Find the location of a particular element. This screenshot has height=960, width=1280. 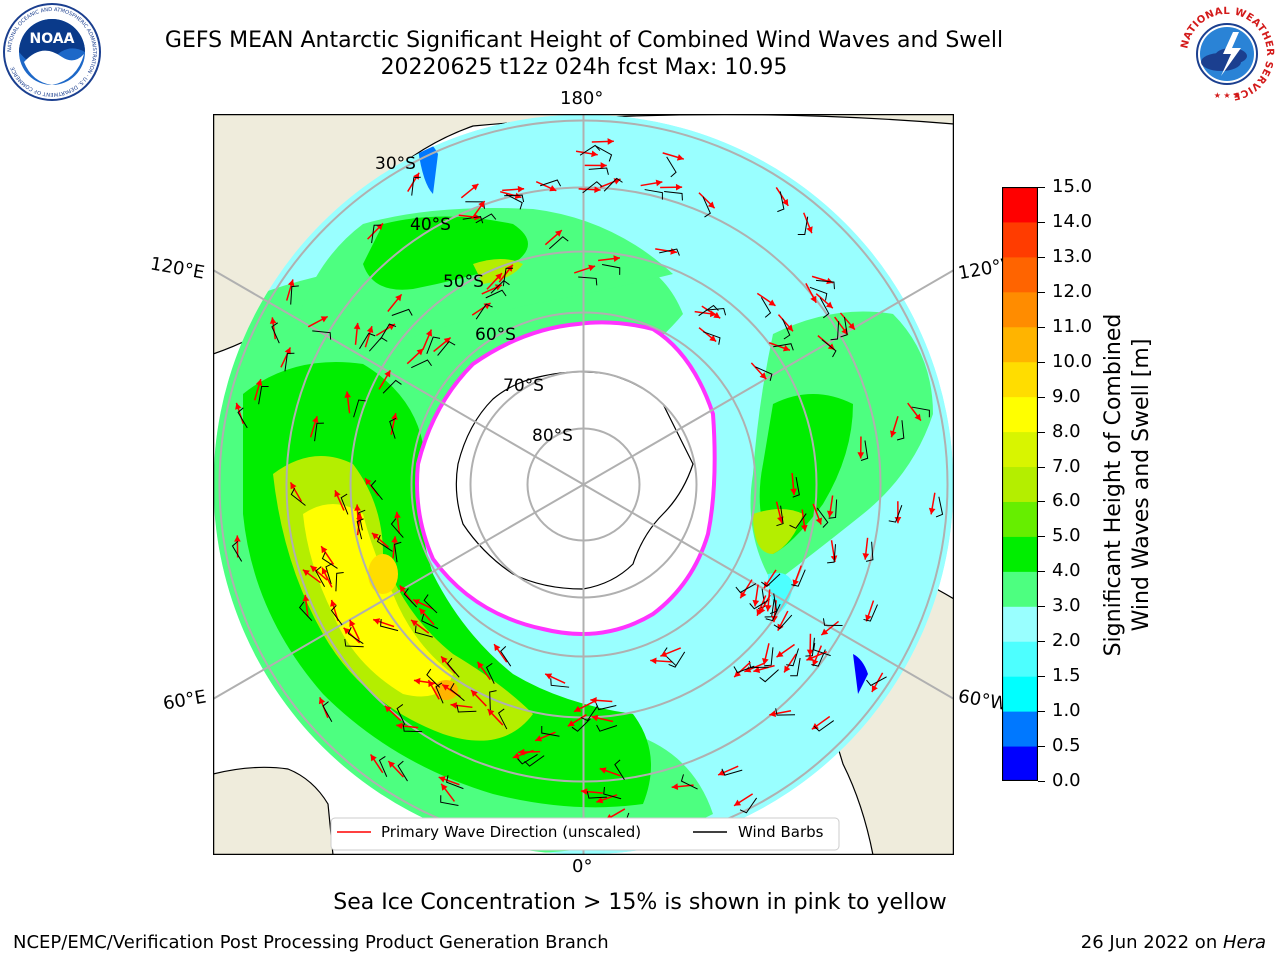

lat-label-30s: 30°S is located at coordinates (395, 164).